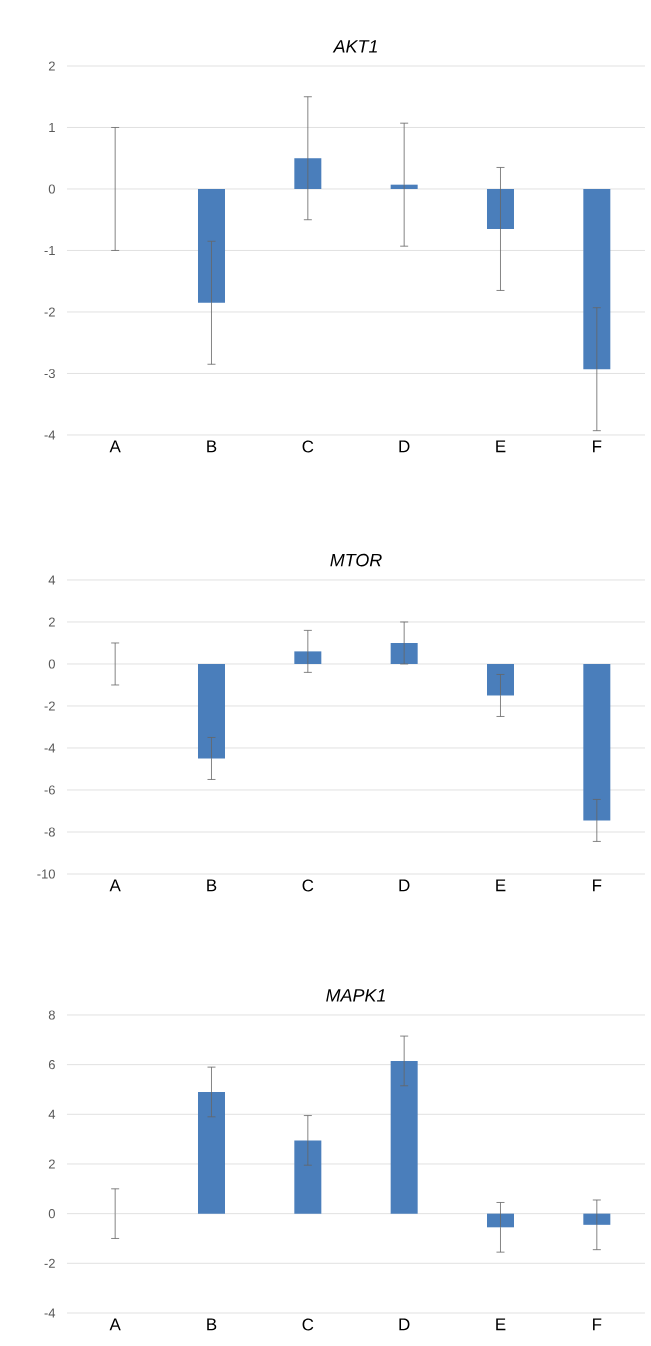 The image size is (651, 1346). What do you see at coordinates (49, 790) in the screenshot?
I see `y-tick-label: -6` at bounding box center [49, 790].